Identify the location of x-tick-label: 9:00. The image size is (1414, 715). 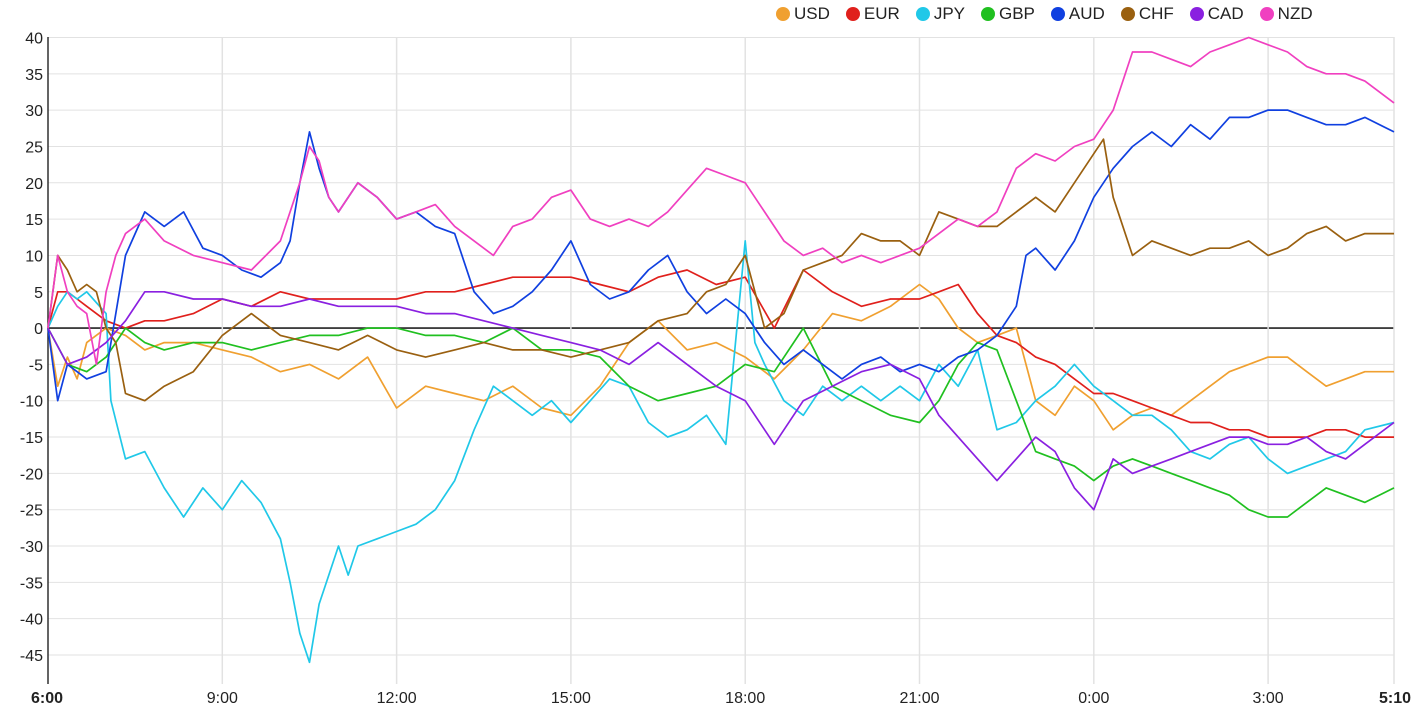
(222, 698).